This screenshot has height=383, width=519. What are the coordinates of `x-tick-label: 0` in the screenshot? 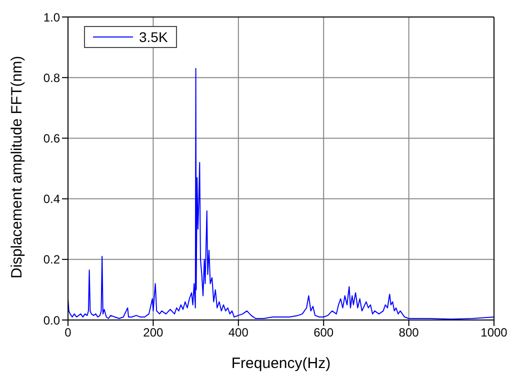 It's located at (68, 333).